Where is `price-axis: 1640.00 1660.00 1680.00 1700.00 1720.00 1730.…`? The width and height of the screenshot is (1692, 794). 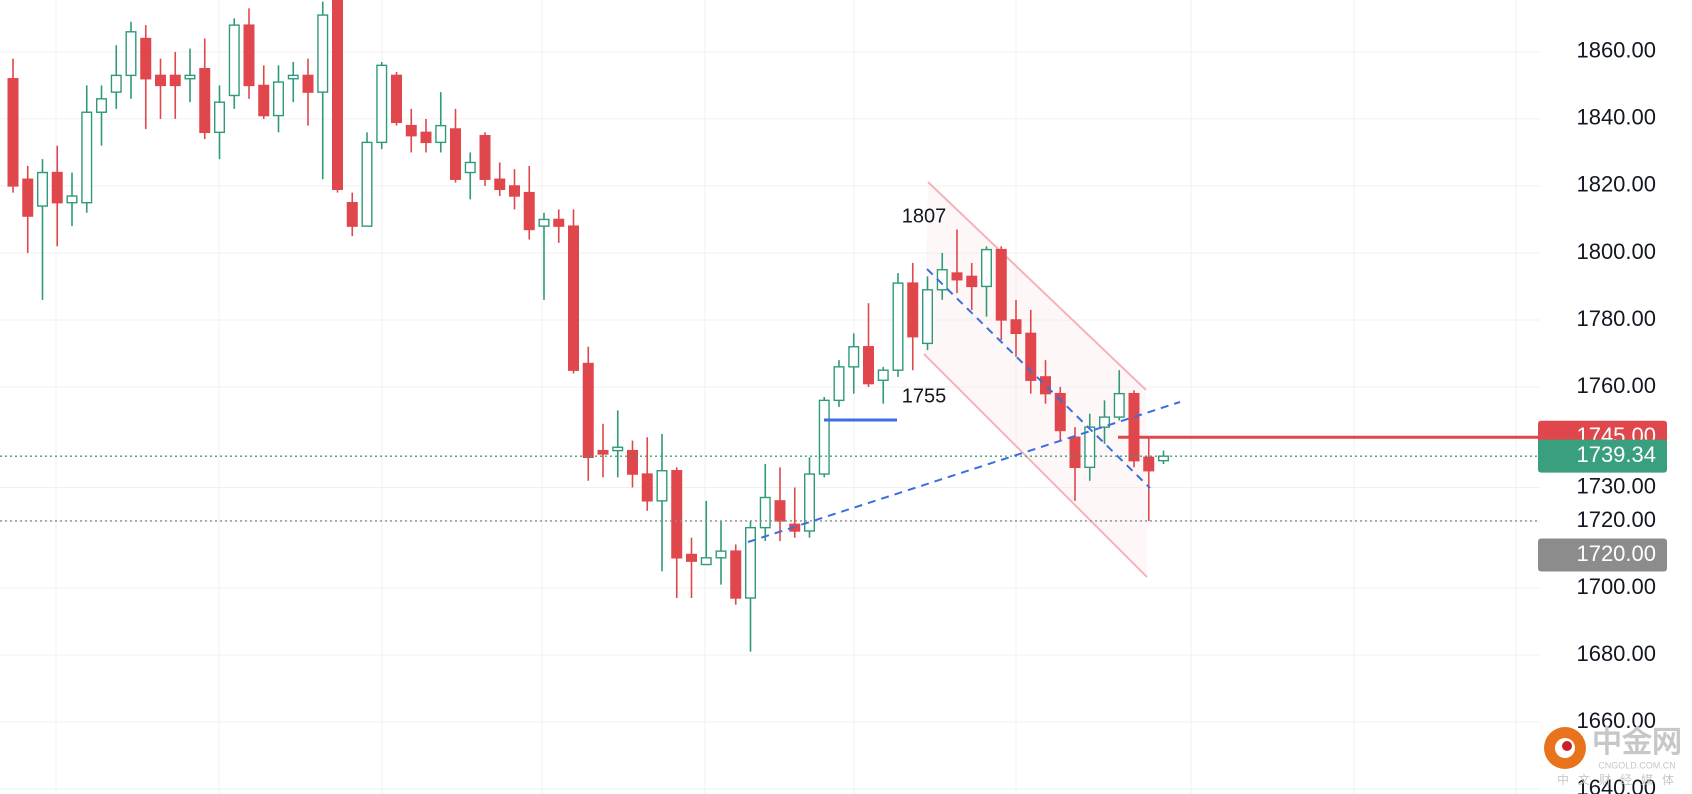
price-axis: 1640.00 1660.00 1680.00 1700.00 1720.00 1730.… is located at coordinates (1602, 416).